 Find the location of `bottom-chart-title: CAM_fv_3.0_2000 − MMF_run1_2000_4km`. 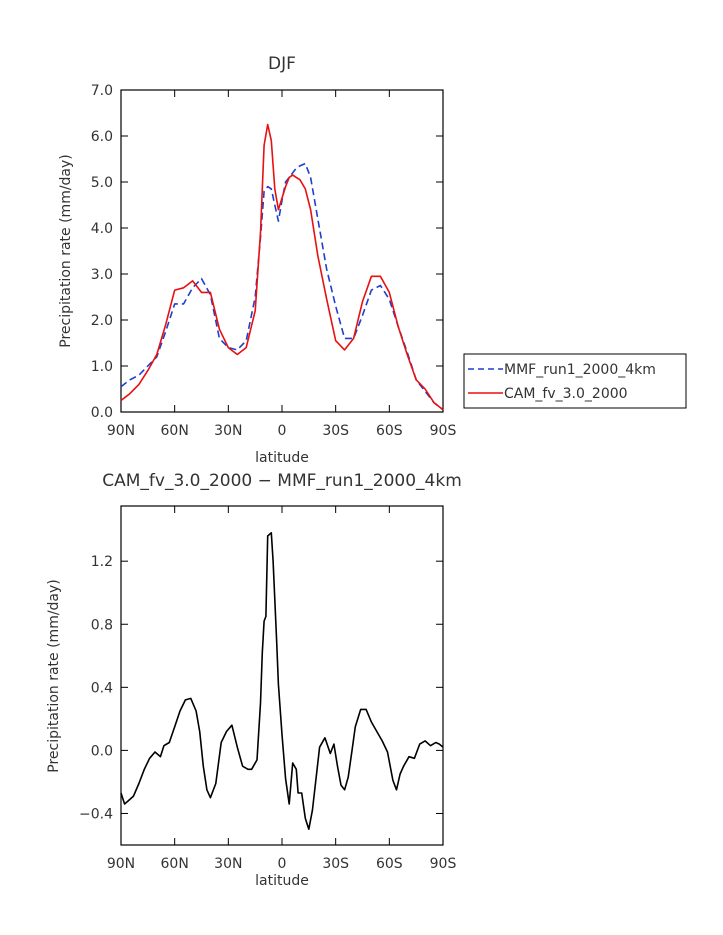

bottom-chart-title: CAM_fv_3.0_2000 − MMF_run1_2000_4km is located at coordinates (282, 481).